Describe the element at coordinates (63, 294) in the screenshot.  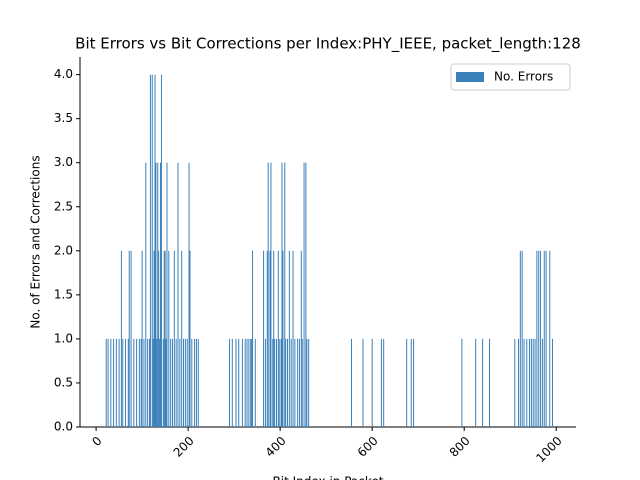
I see `y-tick-label: 1.5` at that location.